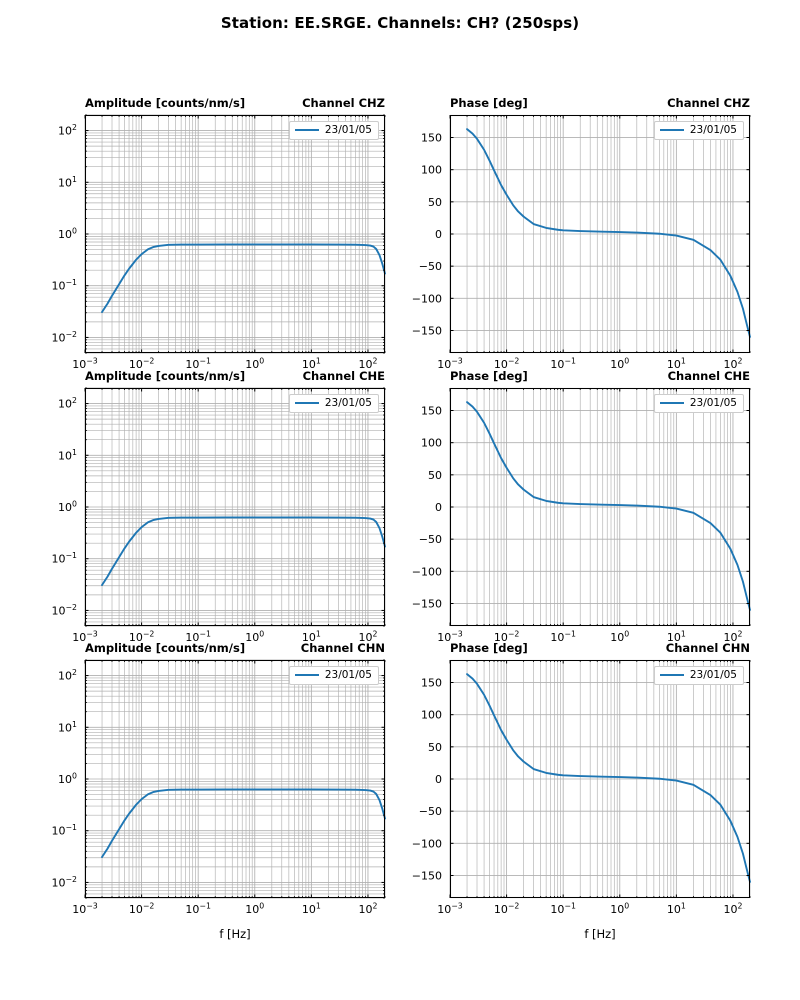 The image size is (800, 1000). What do you see at coordinates (165, 376) in the screenshot?
I see `axes-title-che-amplitude: Amplitude [counts/nm/s]` at bounding box center [165, 376].